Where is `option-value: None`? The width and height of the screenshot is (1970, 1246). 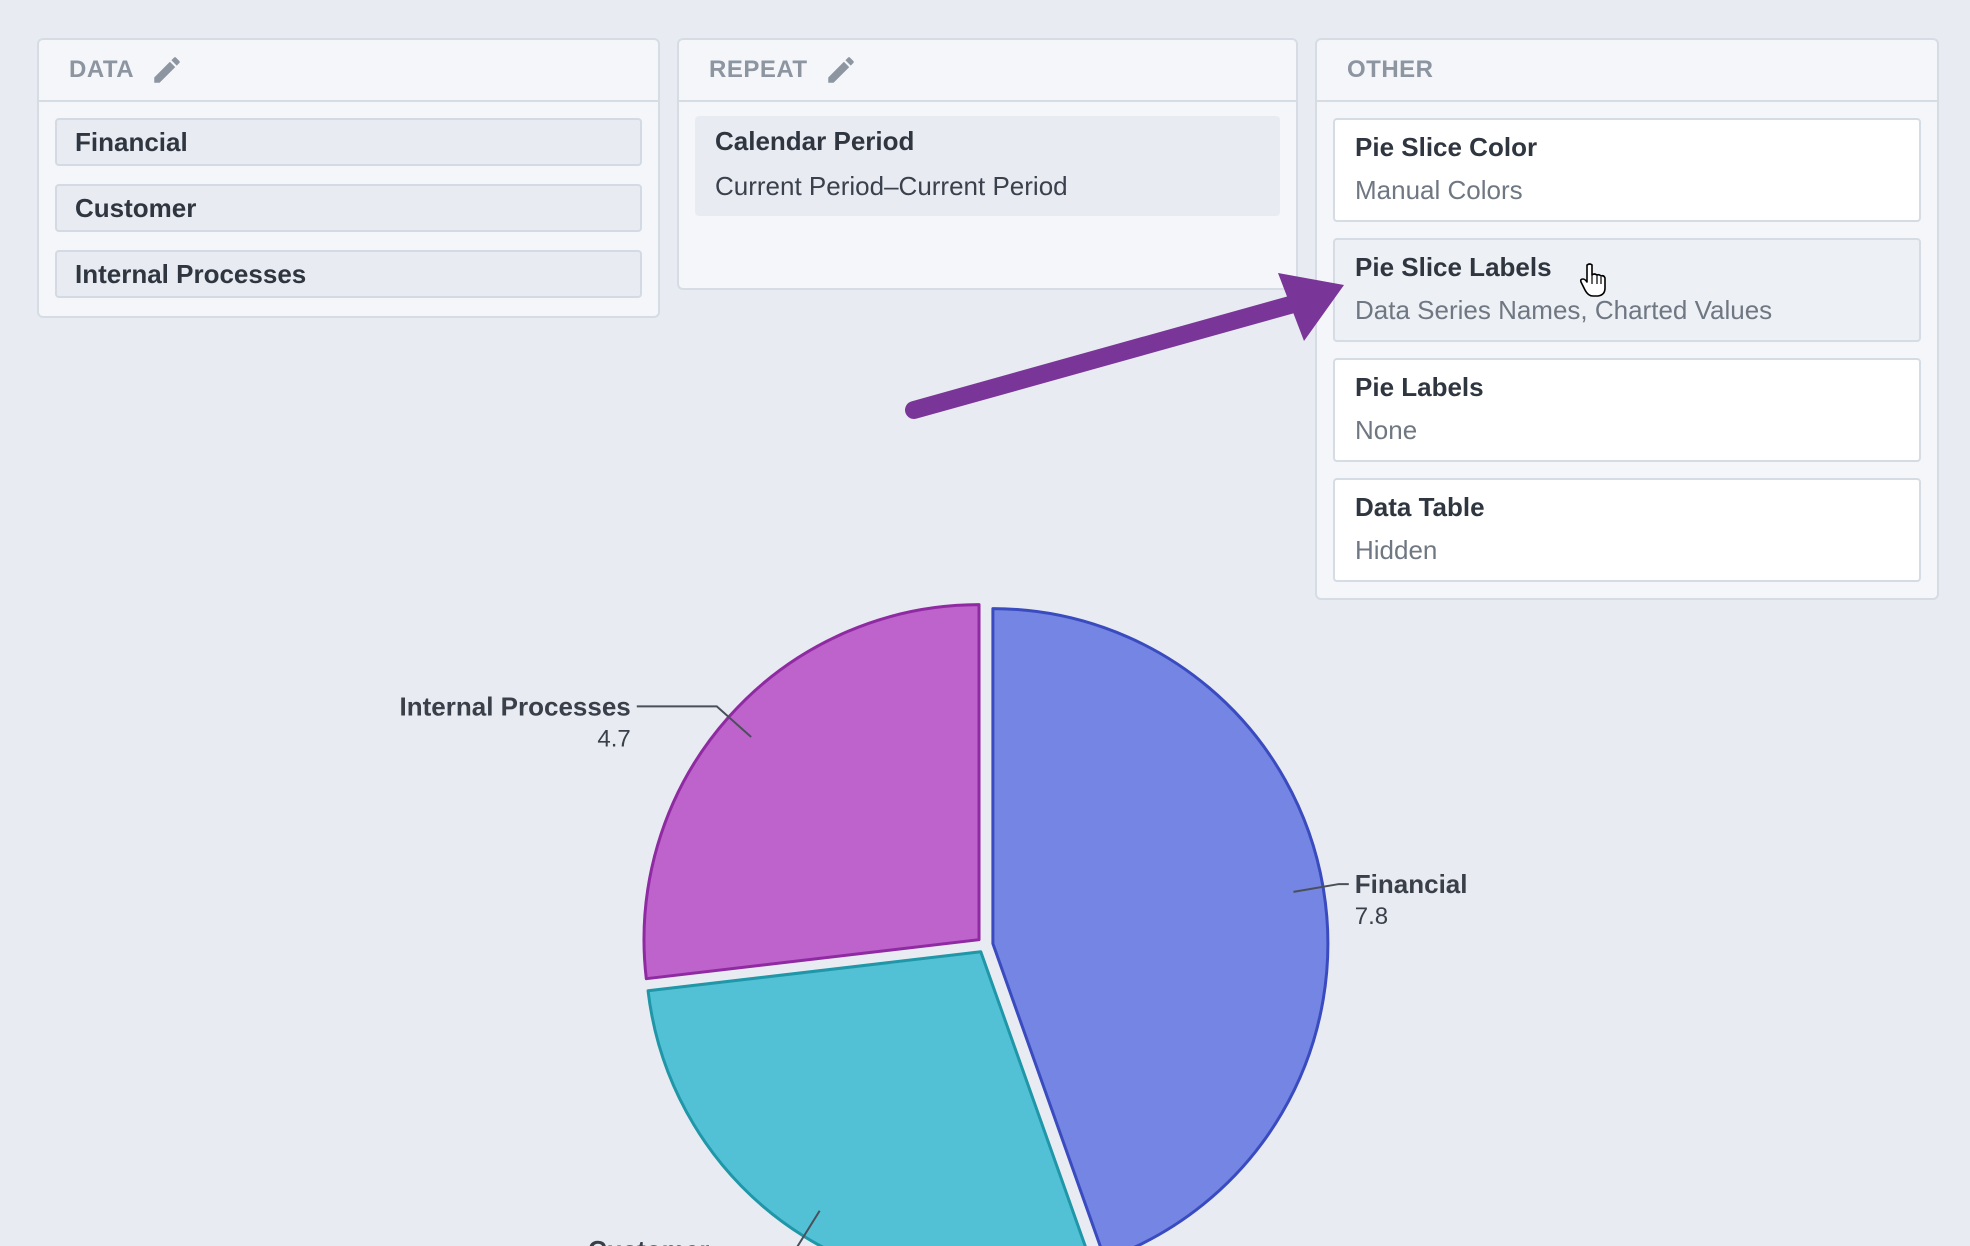 option-value: None is located at coordinates (1386, 430).